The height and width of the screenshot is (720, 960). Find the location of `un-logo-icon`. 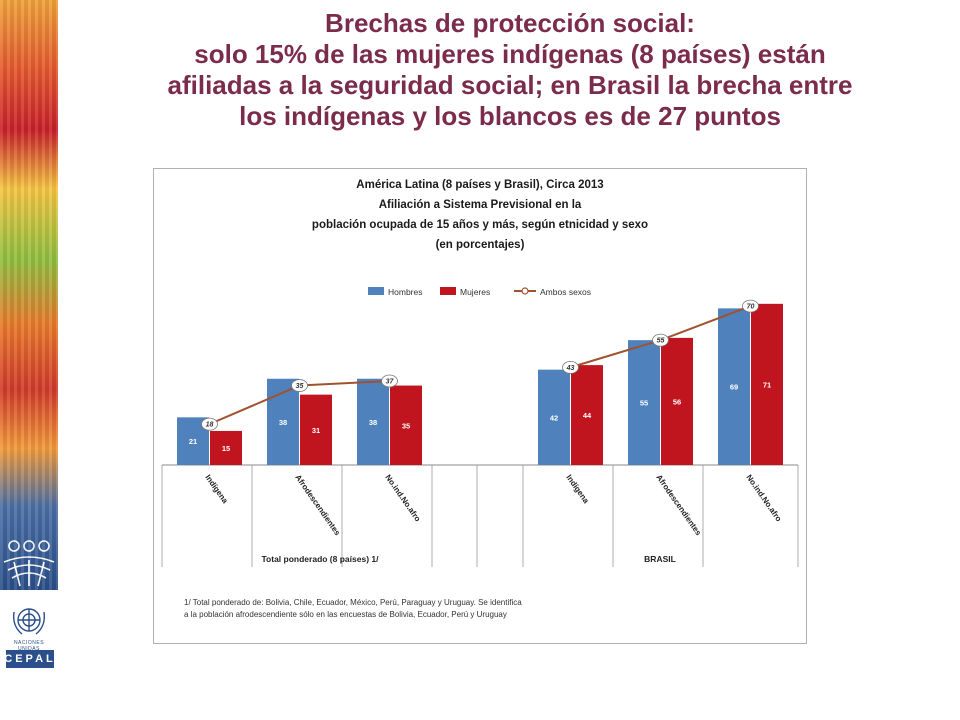

un-logo-icon is located at coordinates (29, 621).